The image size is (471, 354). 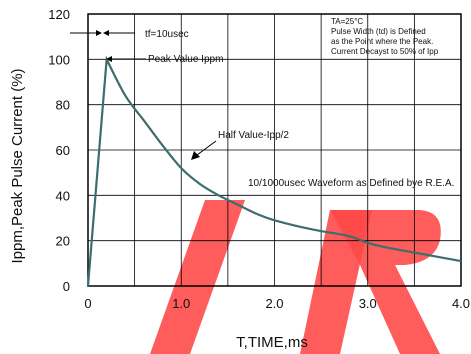 I want to click on y-tick-label: 80, so click(x=63, y=105).